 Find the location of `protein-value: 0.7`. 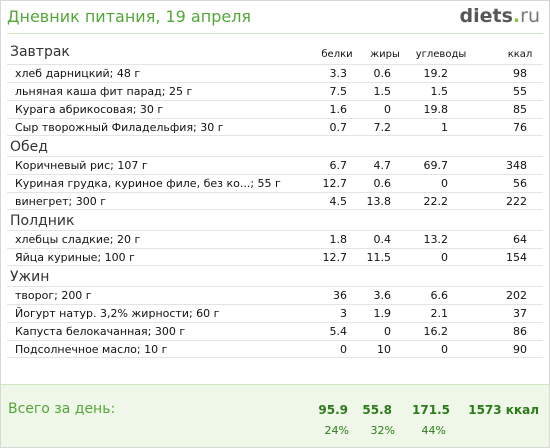

protein-value: 0.7 is located at coordinates (338, 127).